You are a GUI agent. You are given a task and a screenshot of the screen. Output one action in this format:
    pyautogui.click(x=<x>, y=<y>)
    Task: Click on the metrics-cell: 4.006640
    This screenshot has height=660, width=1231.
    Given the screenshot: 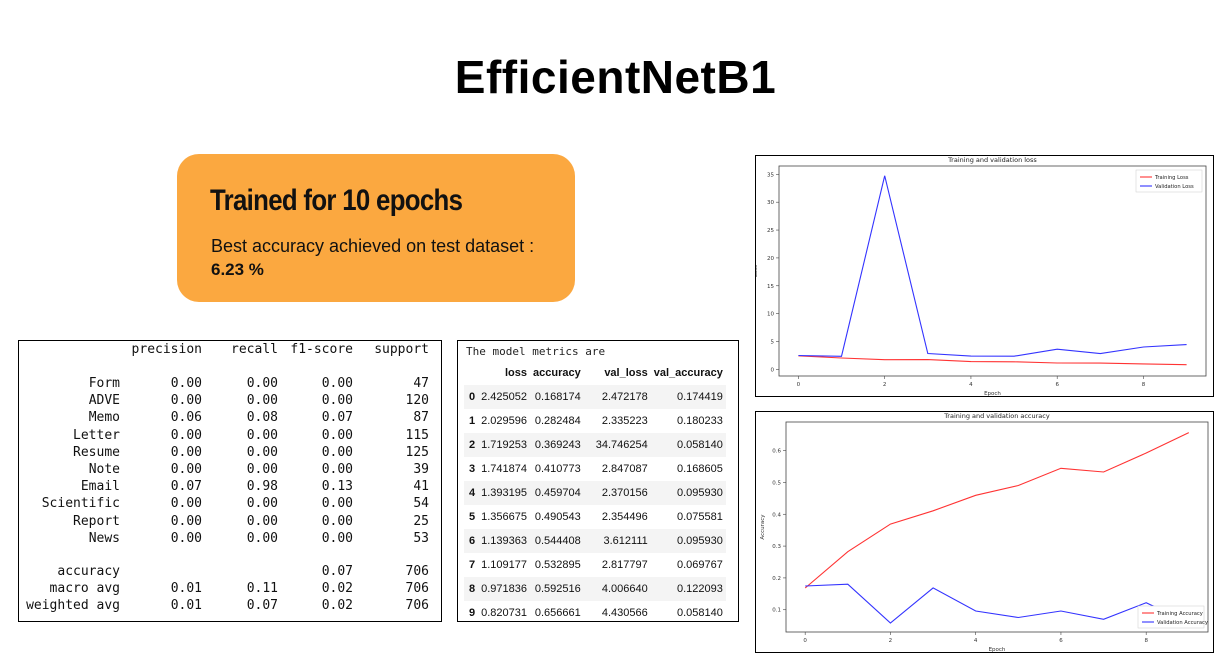 What is the action you would take?
    pyautogui.click(x=617, y=589)
    